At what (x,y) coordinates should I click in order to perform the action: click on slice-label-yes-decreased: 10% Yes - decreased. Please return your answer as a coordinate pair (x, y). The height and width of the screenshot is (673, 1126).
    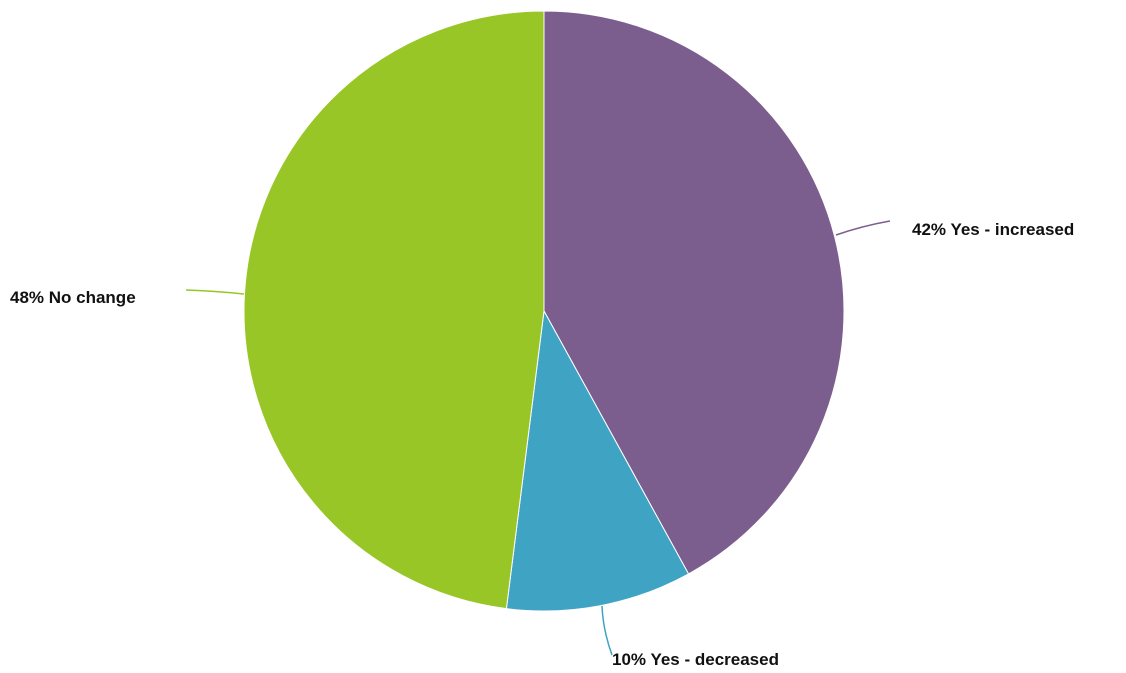
    Looking at the image, I should click on (695, 659).